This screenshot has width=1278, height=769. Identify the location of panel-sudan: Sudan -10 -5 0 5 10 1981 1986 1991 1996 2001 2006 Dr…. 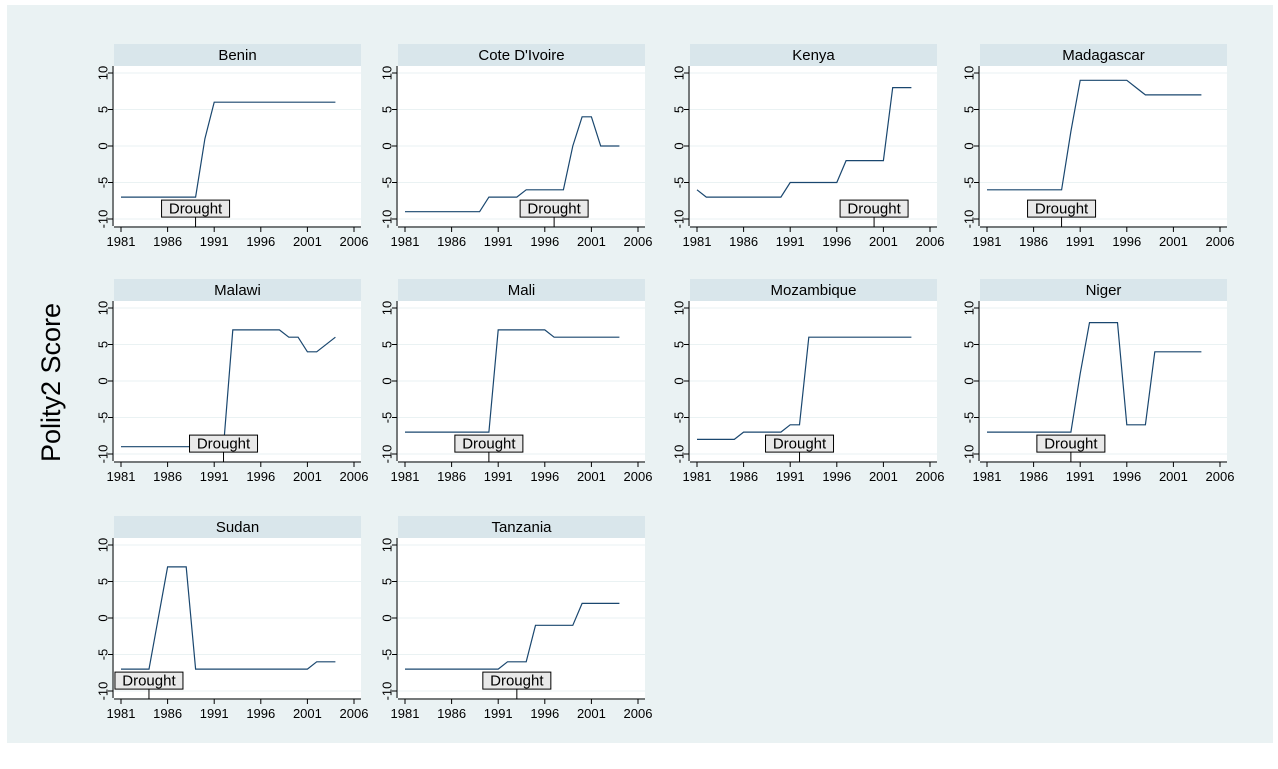
(232, 618).